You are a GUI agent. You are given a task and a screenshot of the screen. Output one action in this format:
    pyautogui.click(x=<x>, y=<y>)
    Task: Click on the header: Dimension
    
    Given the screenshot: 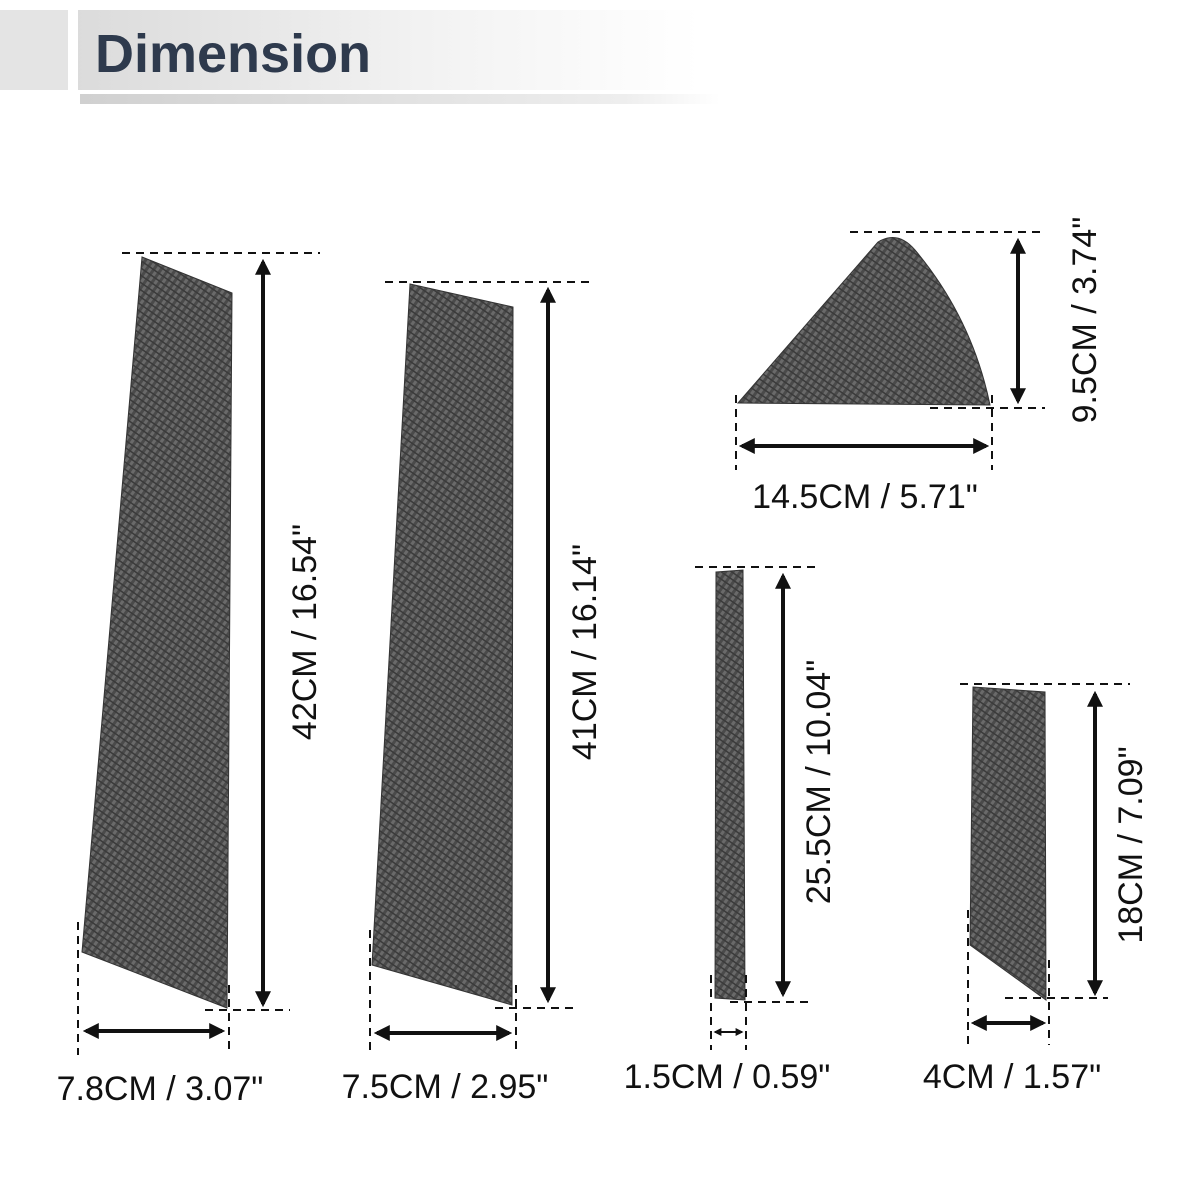 What is the action you would take?
    pyautogui.click(x=360, y=57)
    